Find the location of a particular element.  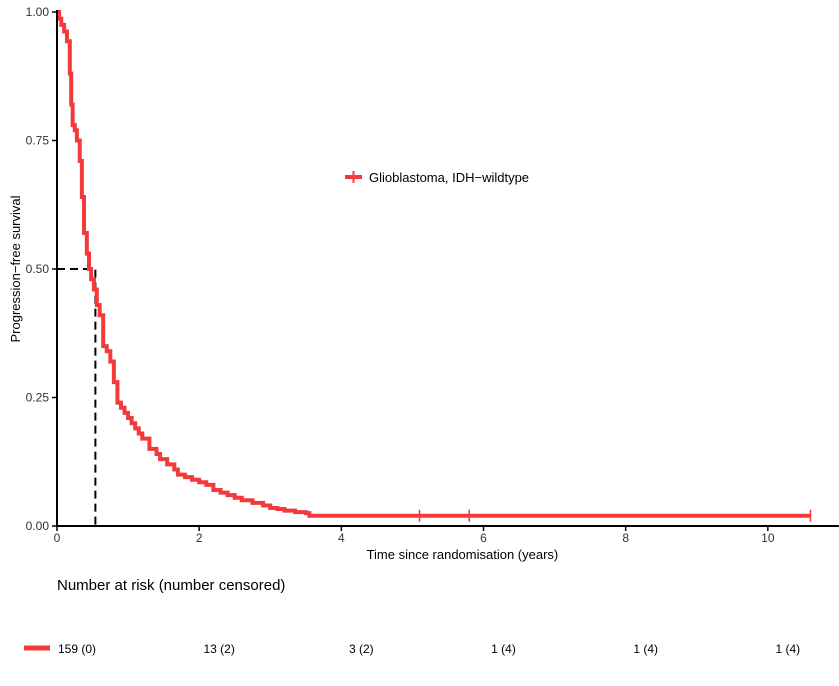

x-tick-label: 4 is located at coordinates (341, 538).